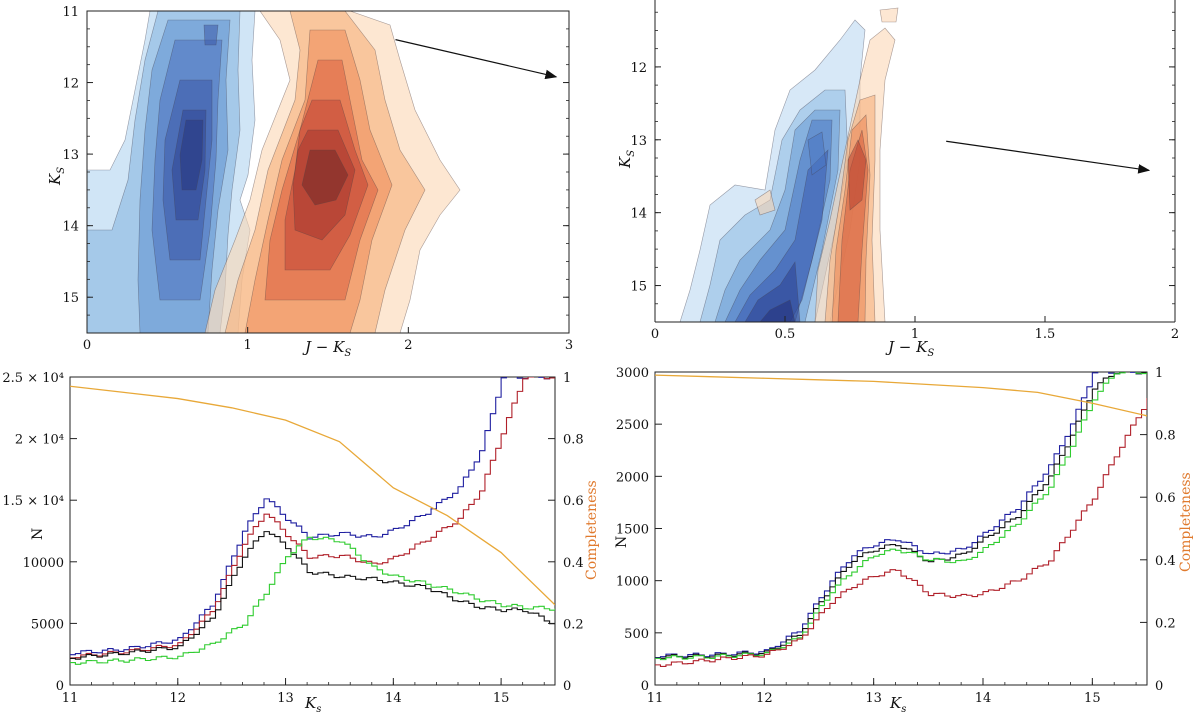 The height and width of the screenshot is (716, 1200). Describe the element at coordinates (33, 501) in the screenshot. I see `y-tick-label: 1.5 × 10⁴` at that location.